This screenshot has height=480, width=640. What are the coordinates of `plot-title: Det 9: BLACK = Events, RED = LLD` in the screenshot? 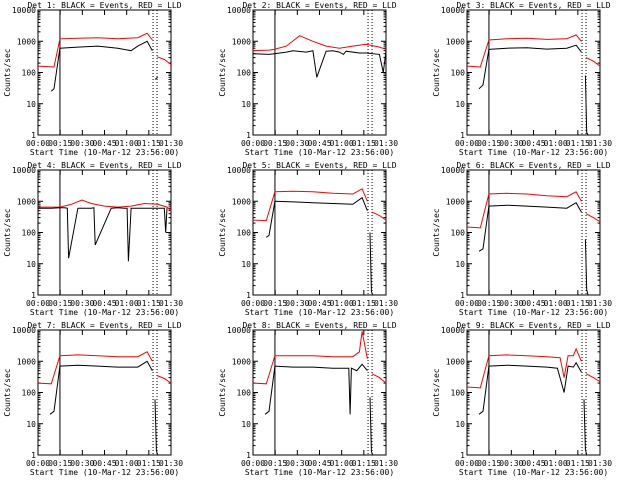 It's located at (533, 325).